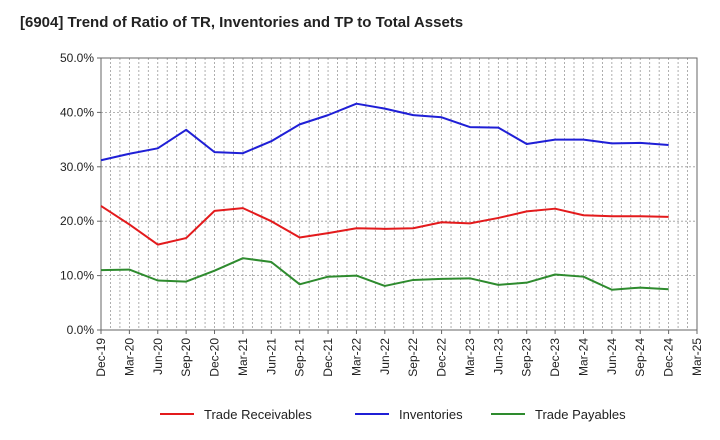 The image size is (720, 440). Describe the element at coordinates (385, 356) in the screenshot. I see `x-tick-label: Jun-22` at that location.